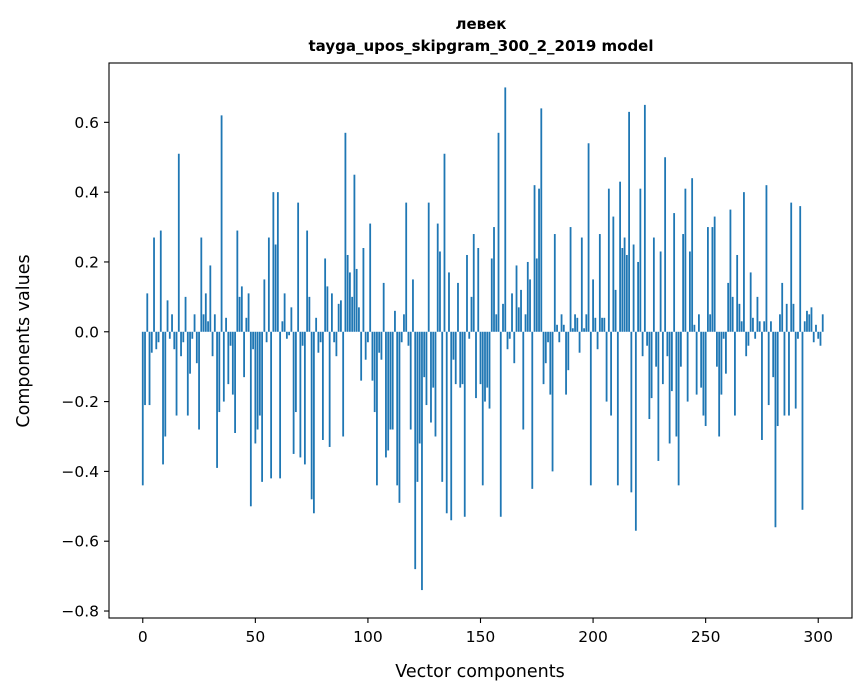 This screenshot has height=696, width=867. I want to click on x-tick-label: 250, so click(706, 637).